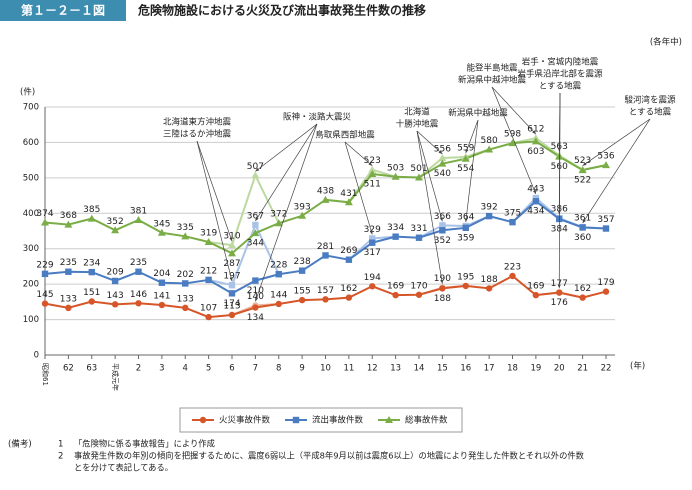 This screenshot has height=490, width=692. I want to click on value-label: 195, so click(465, 277).